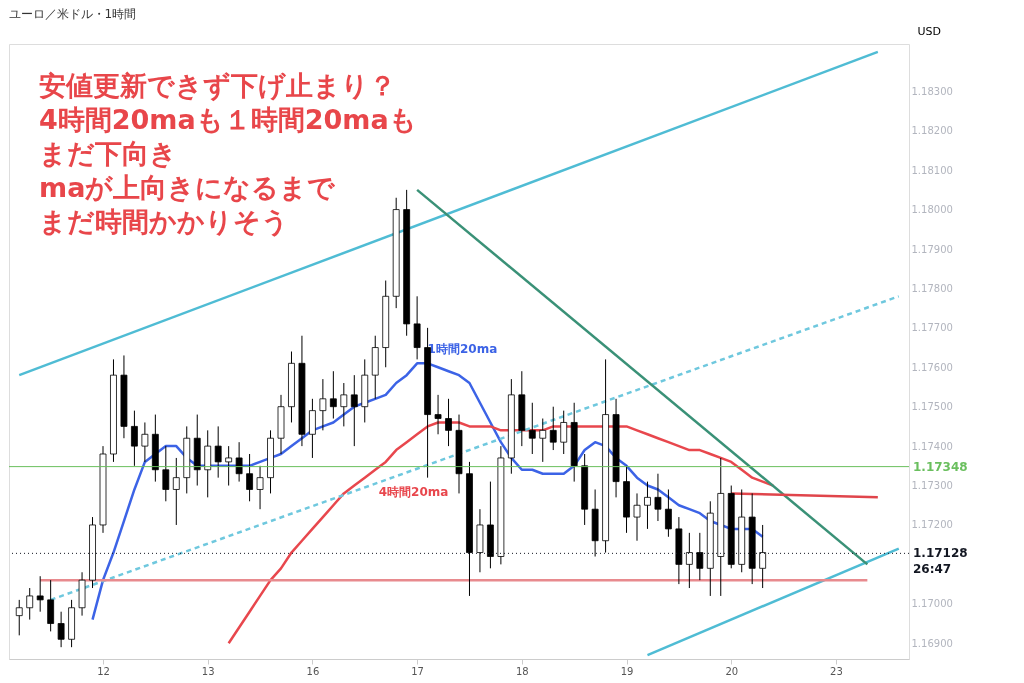 This screenshot has width=1024, height=683. I want to click on x-tick-label: 18, so click(522, 671).